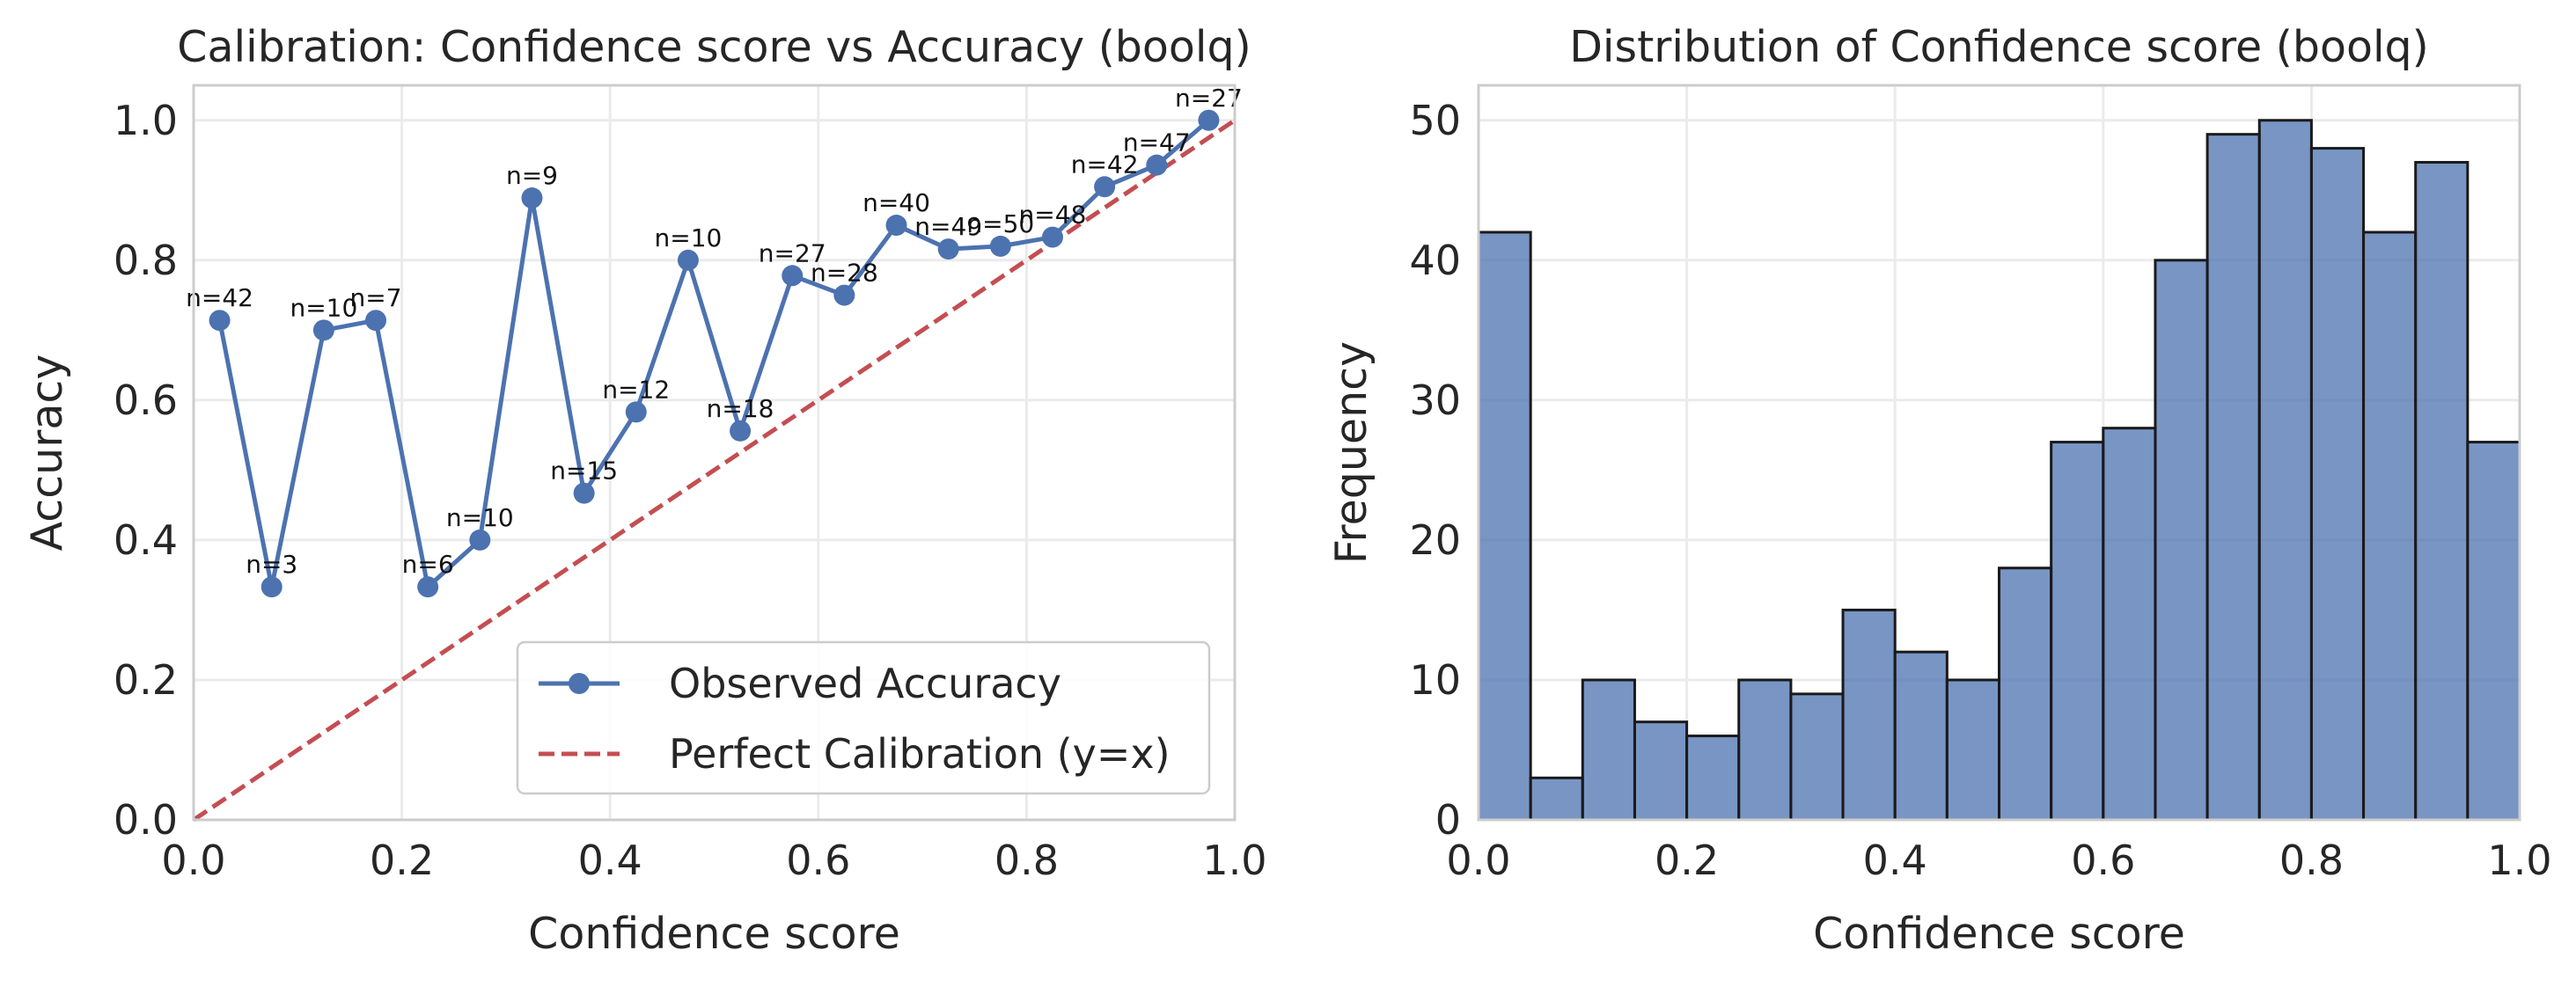 The width and height of the screenshot is (2576, 987). Describe the element at coordinates (428, 564) in the screenshot. I see `bin-count-annotation: n=6` at that location.